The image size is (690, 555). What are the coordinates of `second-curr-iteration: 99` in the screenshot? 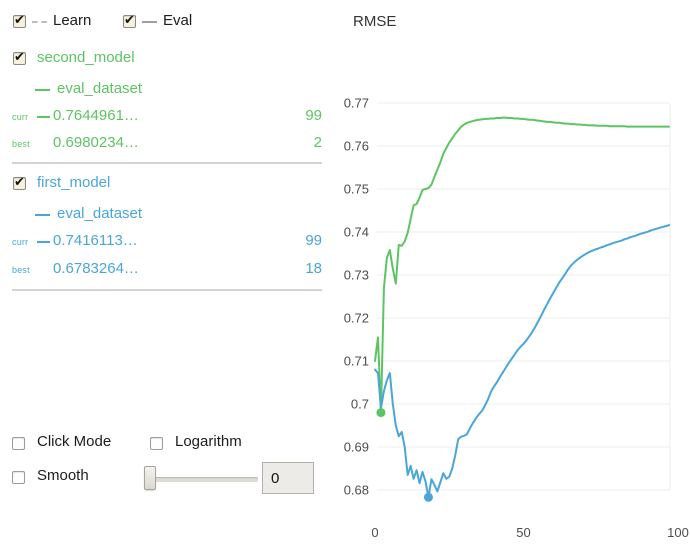 It's located at (313, 115).